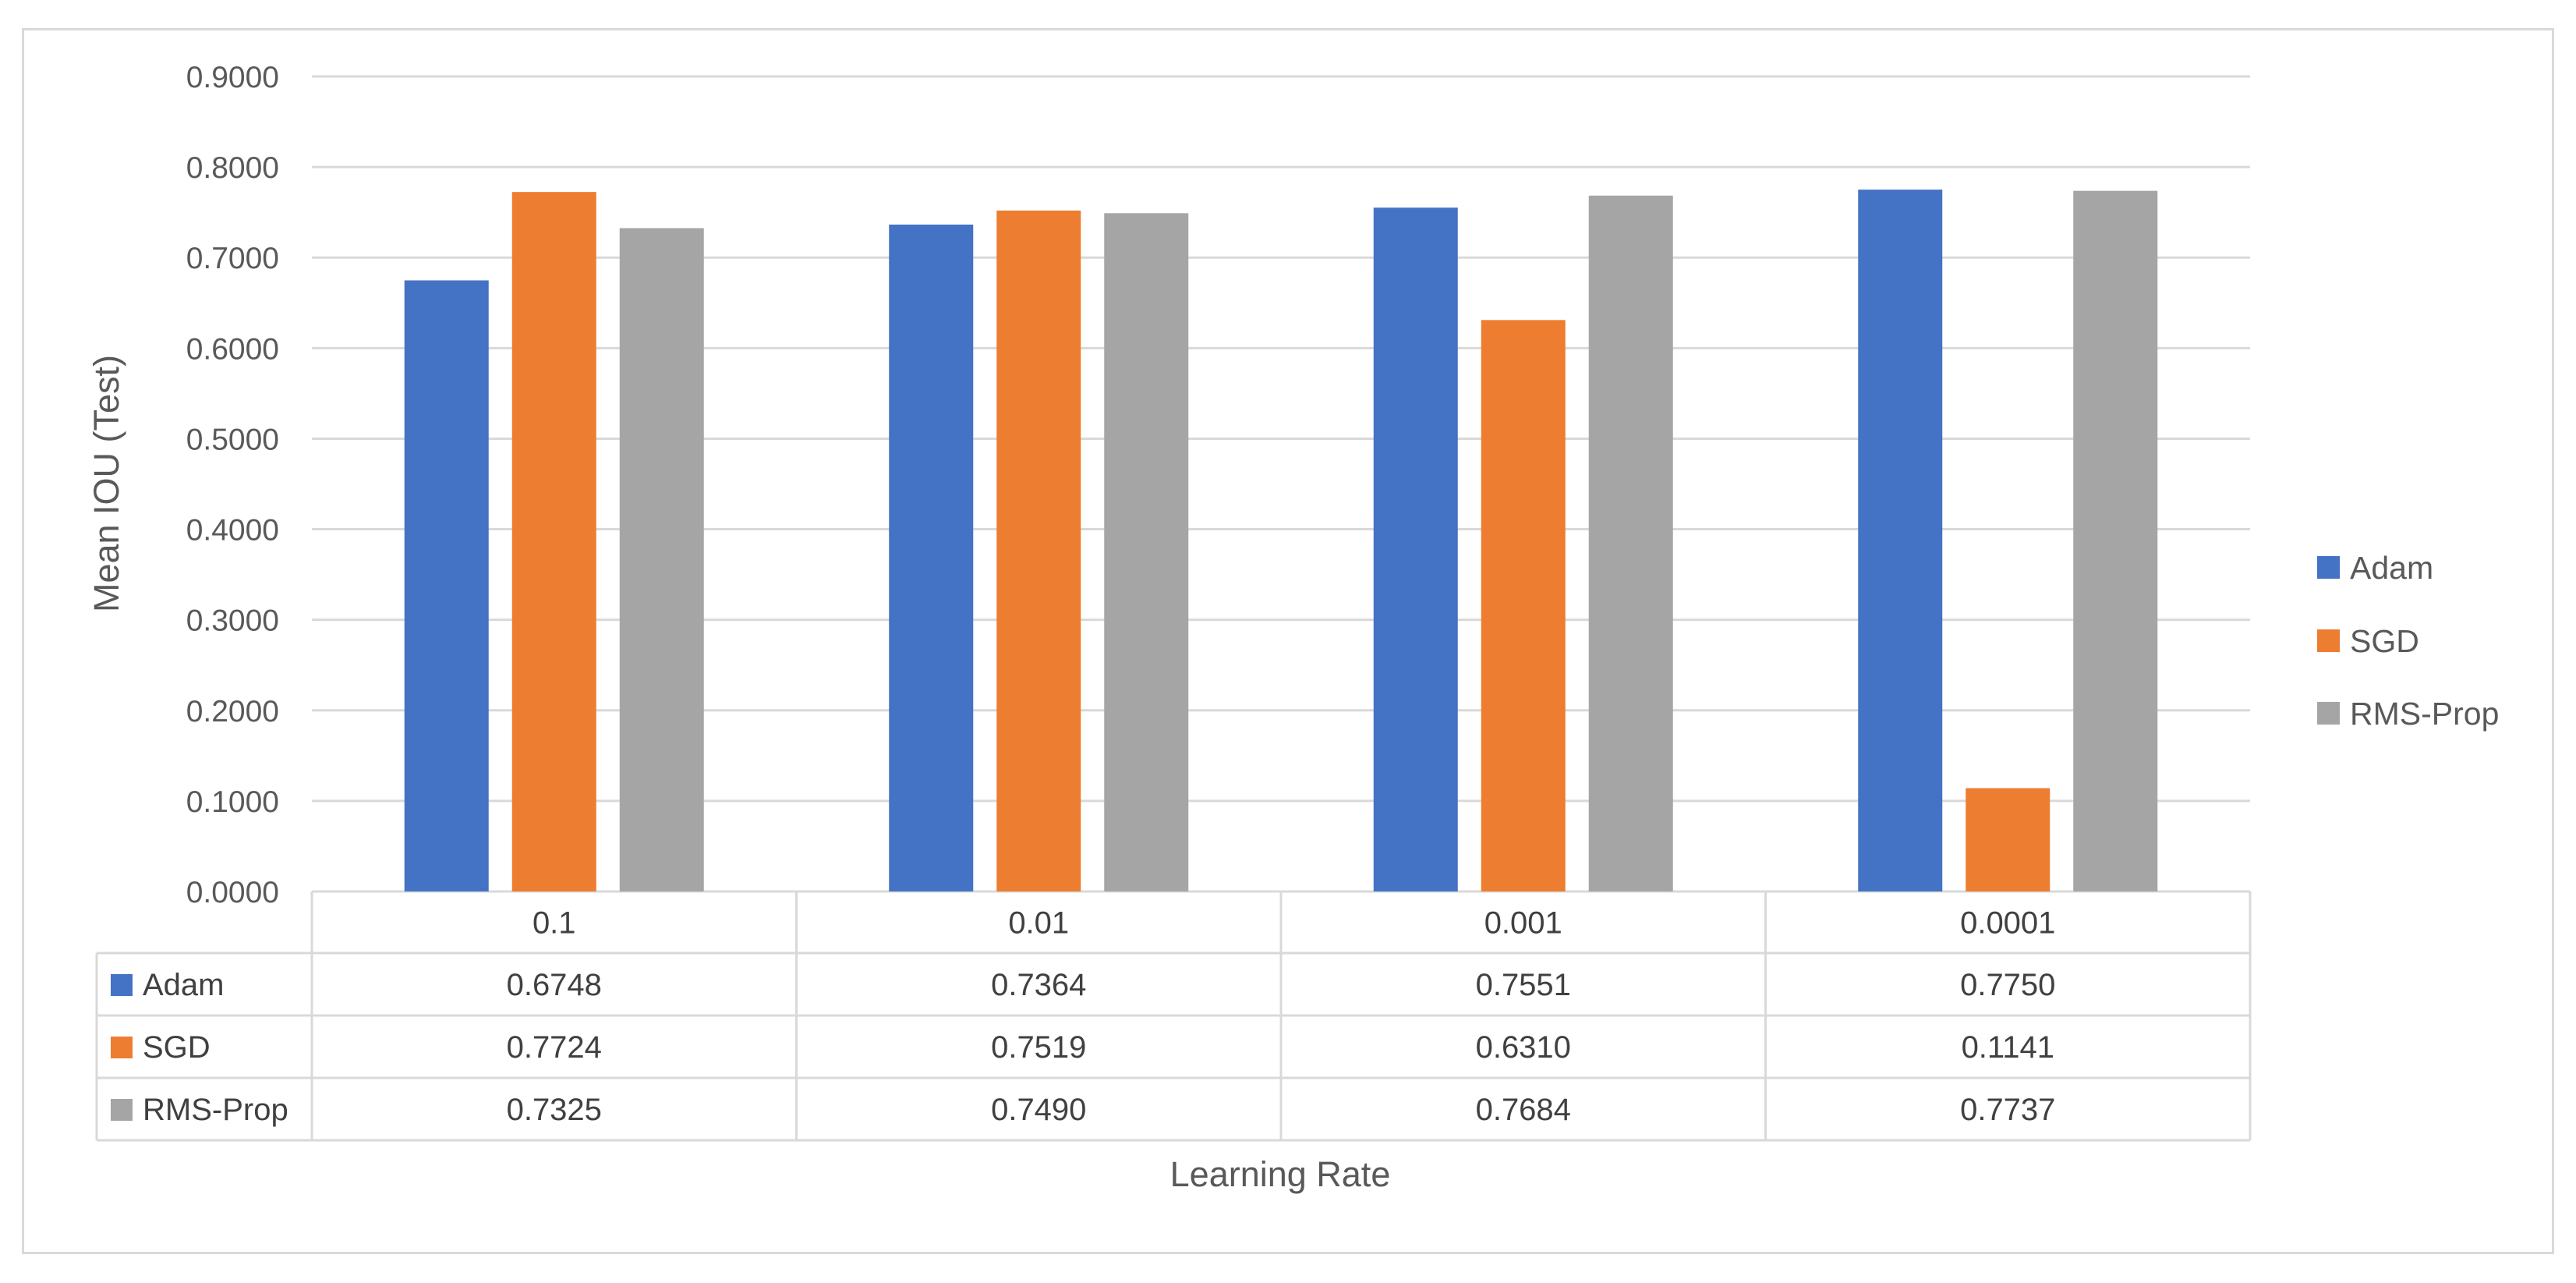  Describe the element at coordinates (554, 1047) in the screenshot. I see `data-label: 0.7724` at that location.